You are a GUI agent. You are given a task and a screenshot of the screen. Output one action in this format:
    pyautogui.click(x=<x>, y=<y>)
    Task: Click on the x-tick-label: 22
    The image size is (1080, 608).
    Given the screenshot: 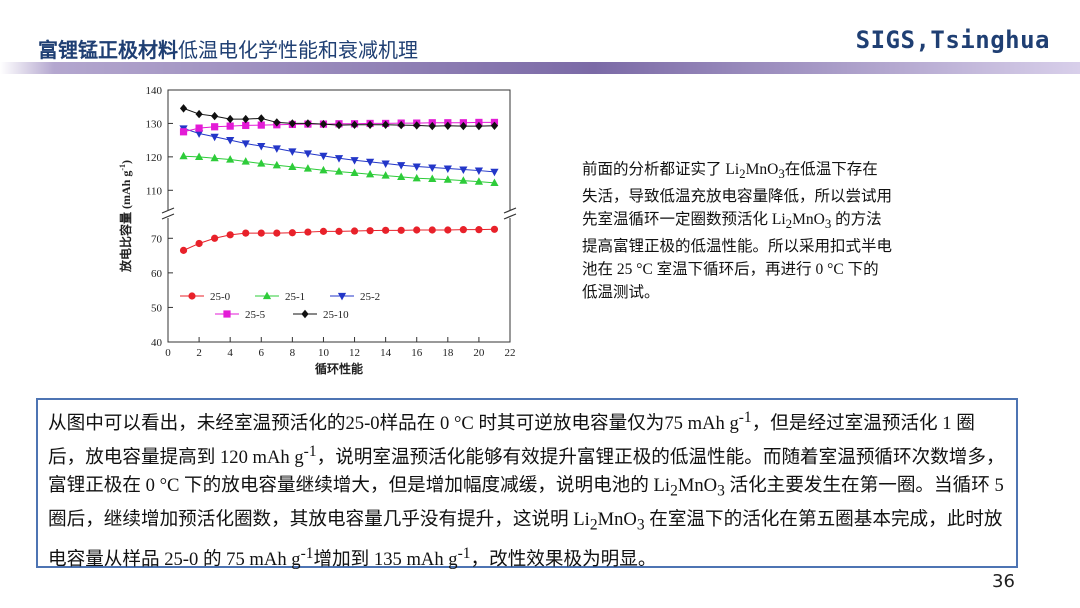 What is the action you would take?
    pyautogui.click(x=510, y=353)
    